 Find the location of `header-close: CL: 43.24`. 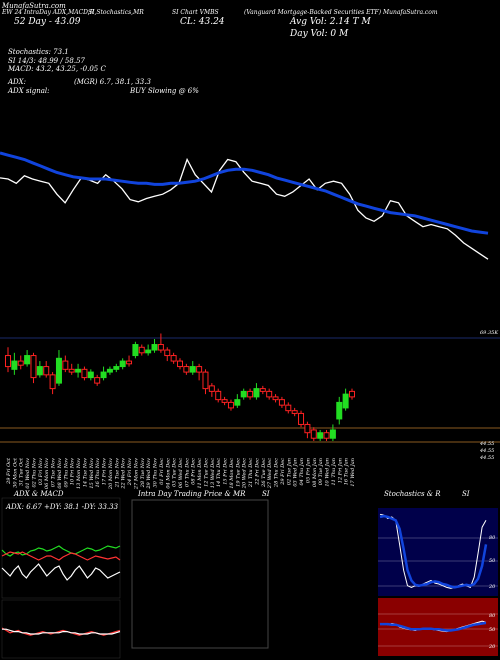

header-close: CL: 43.24 is located at coordinates (202, 22).